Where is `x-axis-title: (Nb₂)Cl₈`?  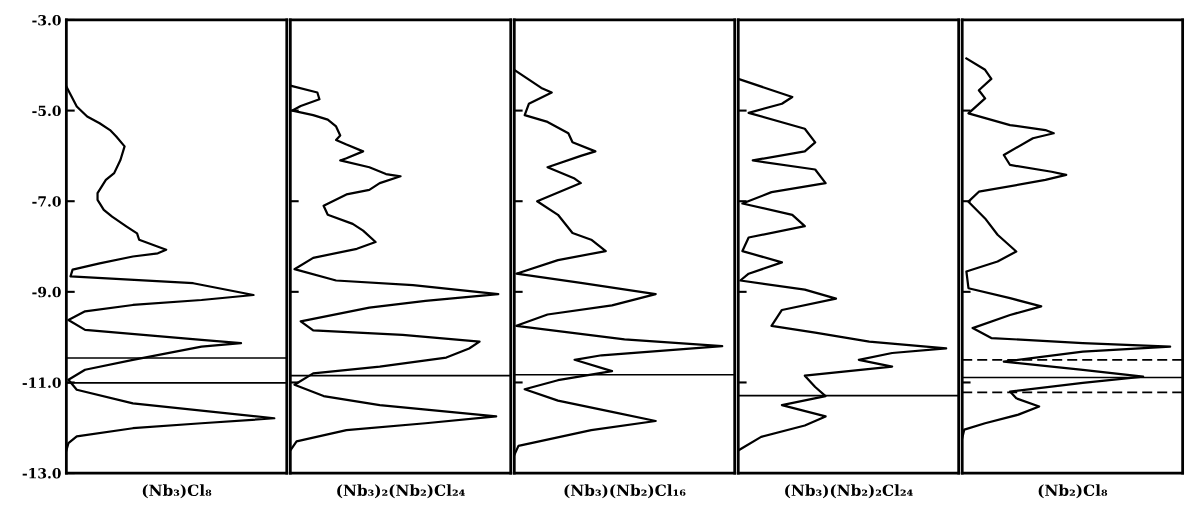
x-axis-title: (Nb₂)Cl₈ is located at coordinates (1073, 491).